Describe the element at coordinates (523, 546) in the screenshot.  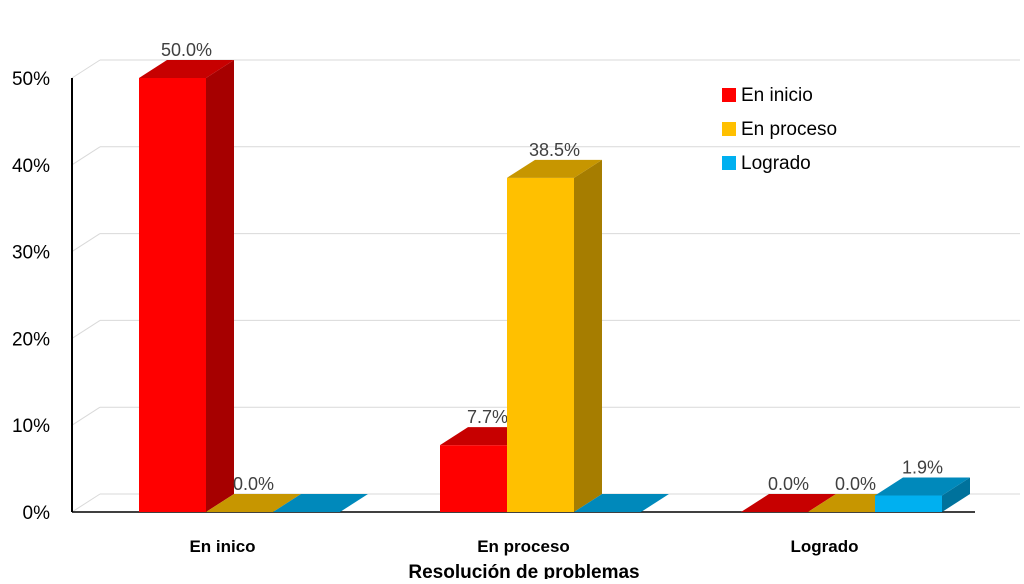
I see `x-tick-label: En proceso` at that location.